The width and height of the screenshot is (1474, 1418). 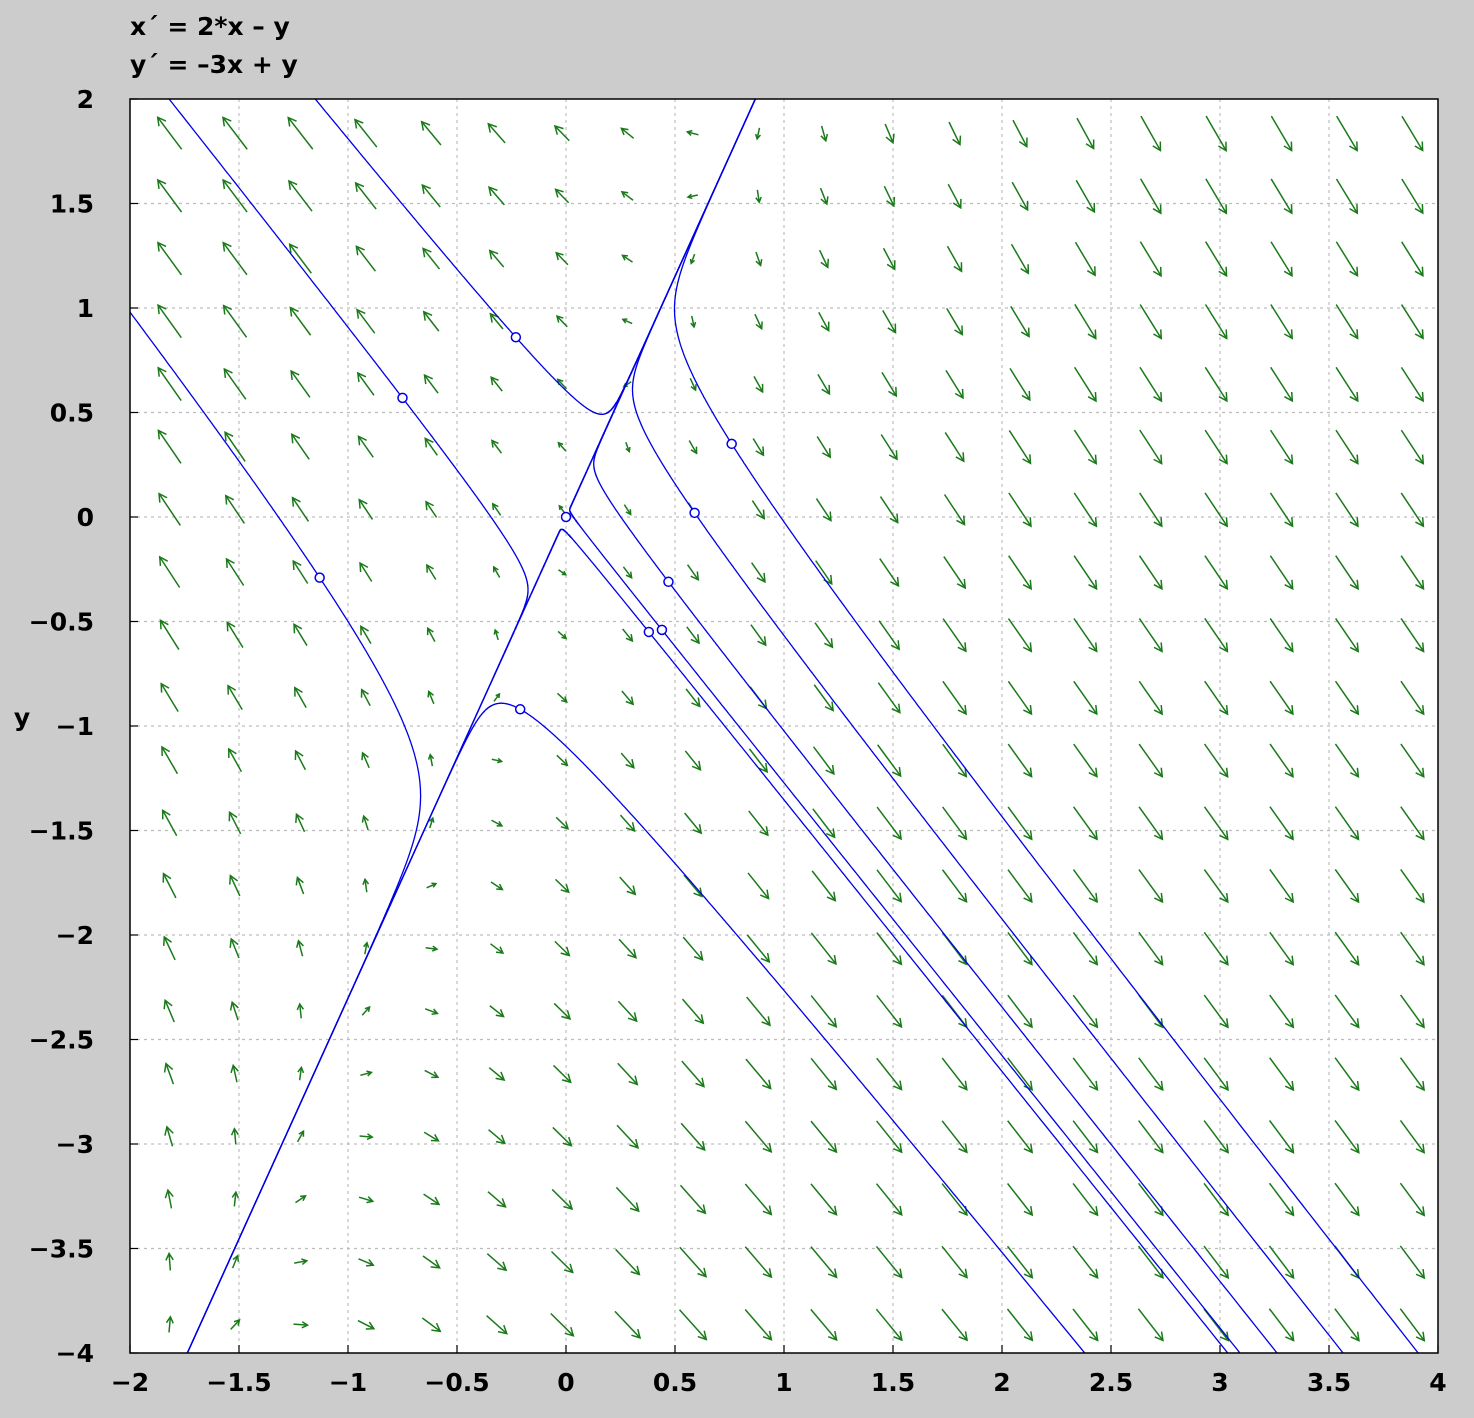 I want to click on x-axis: −2 −1.5 −1 −0.5 0 0.5 1 1.5 2 2.5 3 3.5 4, so click(x=779, y=1371).